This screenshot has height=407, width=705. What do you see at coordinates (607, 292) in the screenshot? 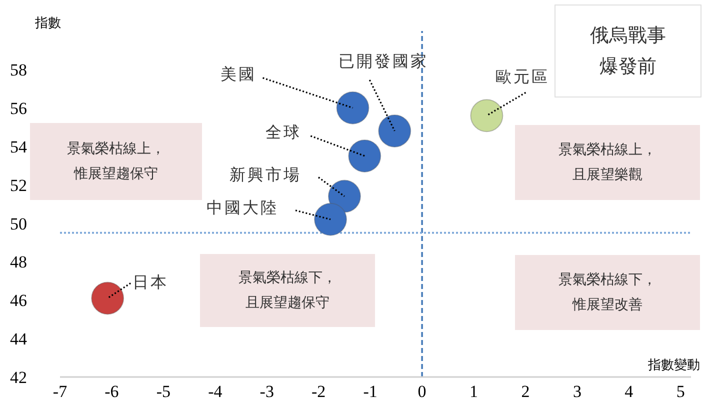
I see `annotation: 景氣榮枯線下，惟展望改善` at bounding box center [607, 292].